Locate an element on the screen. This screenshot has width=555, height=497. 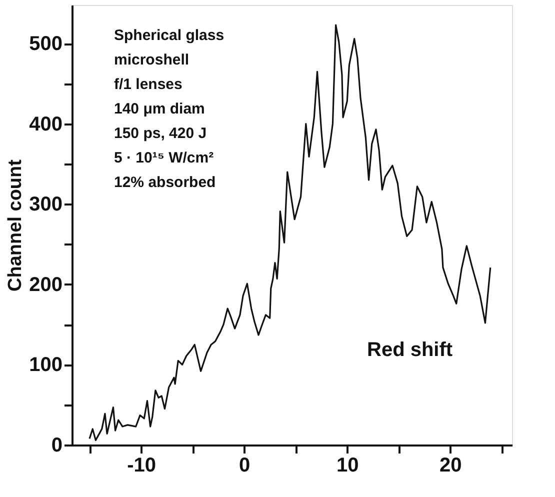
y-tick-label: 400 is located at coordinates (45, 124).